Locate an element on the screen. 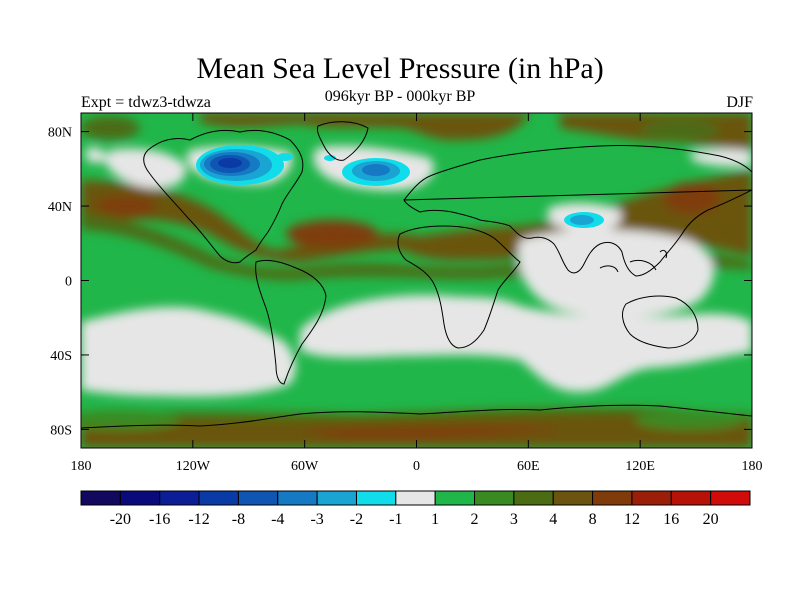 The image size is (800, 600). colorbar-label: 4 is located at coordinates (553, 519).